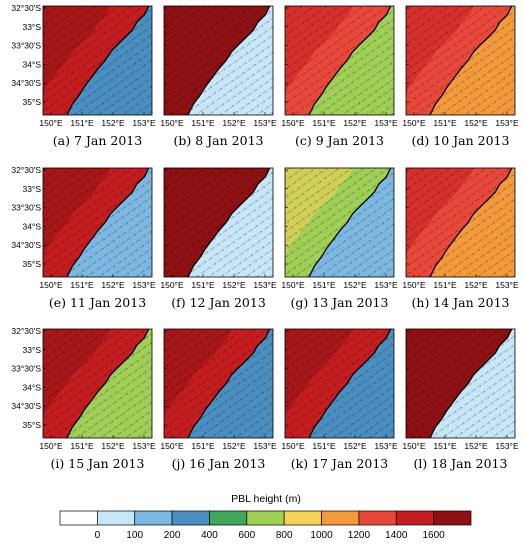 Image resolution: width=524 pixels, height=550 pixels. I want to click on colorbar-tick-label: 1600, so click(434, 535).